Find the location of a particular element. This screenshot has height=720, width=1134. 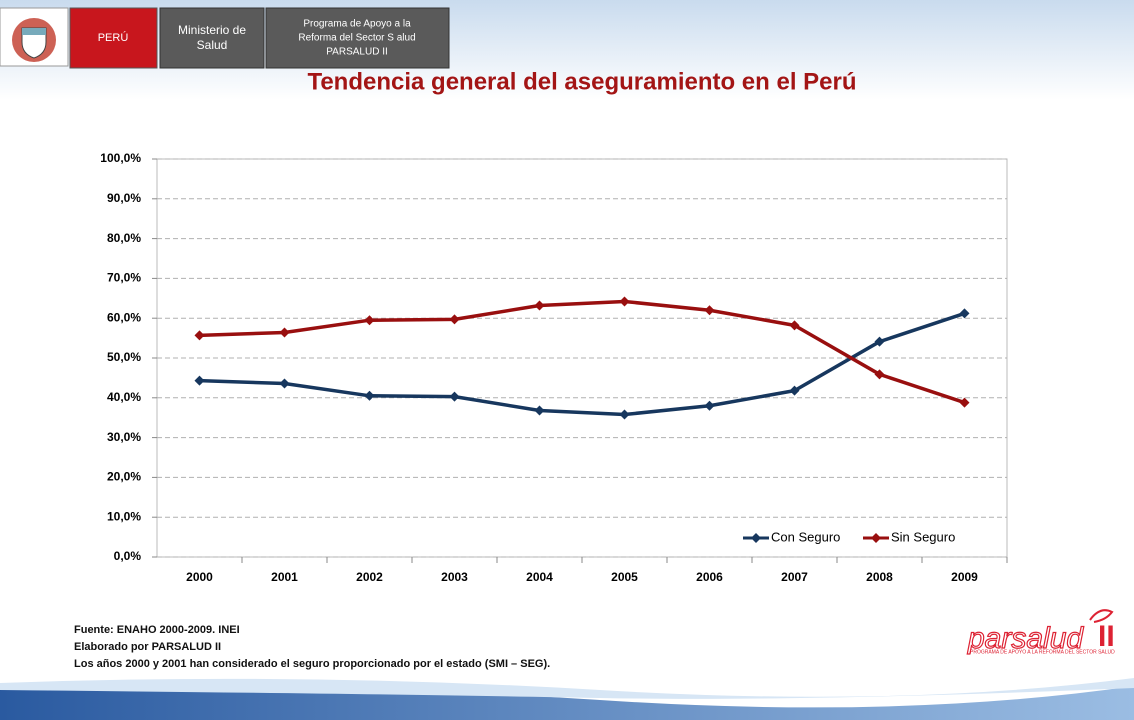

ministry-box is located at coordinates (212, 38).